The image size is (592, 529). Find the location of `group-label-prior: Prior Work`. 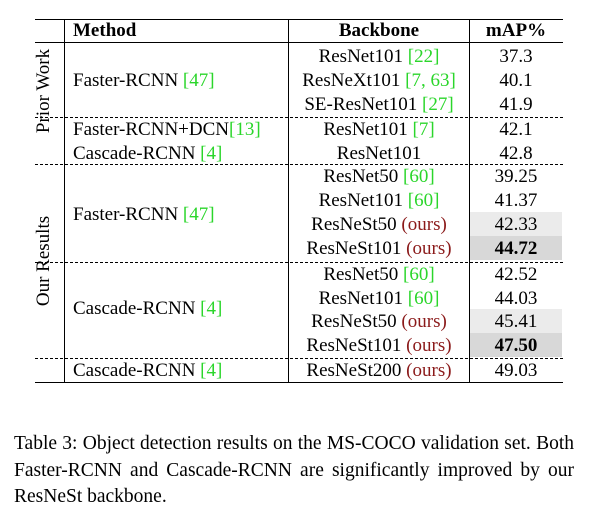

group-label-prior: Prior Work is located at coordinates (43, 91).